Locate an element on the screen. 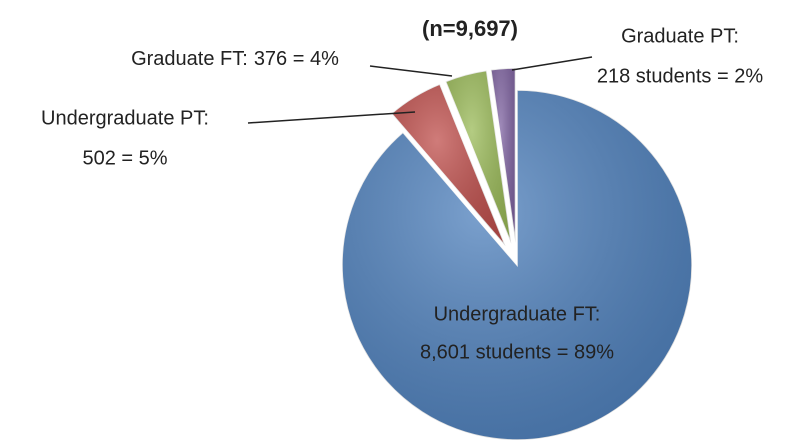 This screenshot has width=789, height=442. value-label: 8,601 students = 89% is located at coordinates (517, 352).